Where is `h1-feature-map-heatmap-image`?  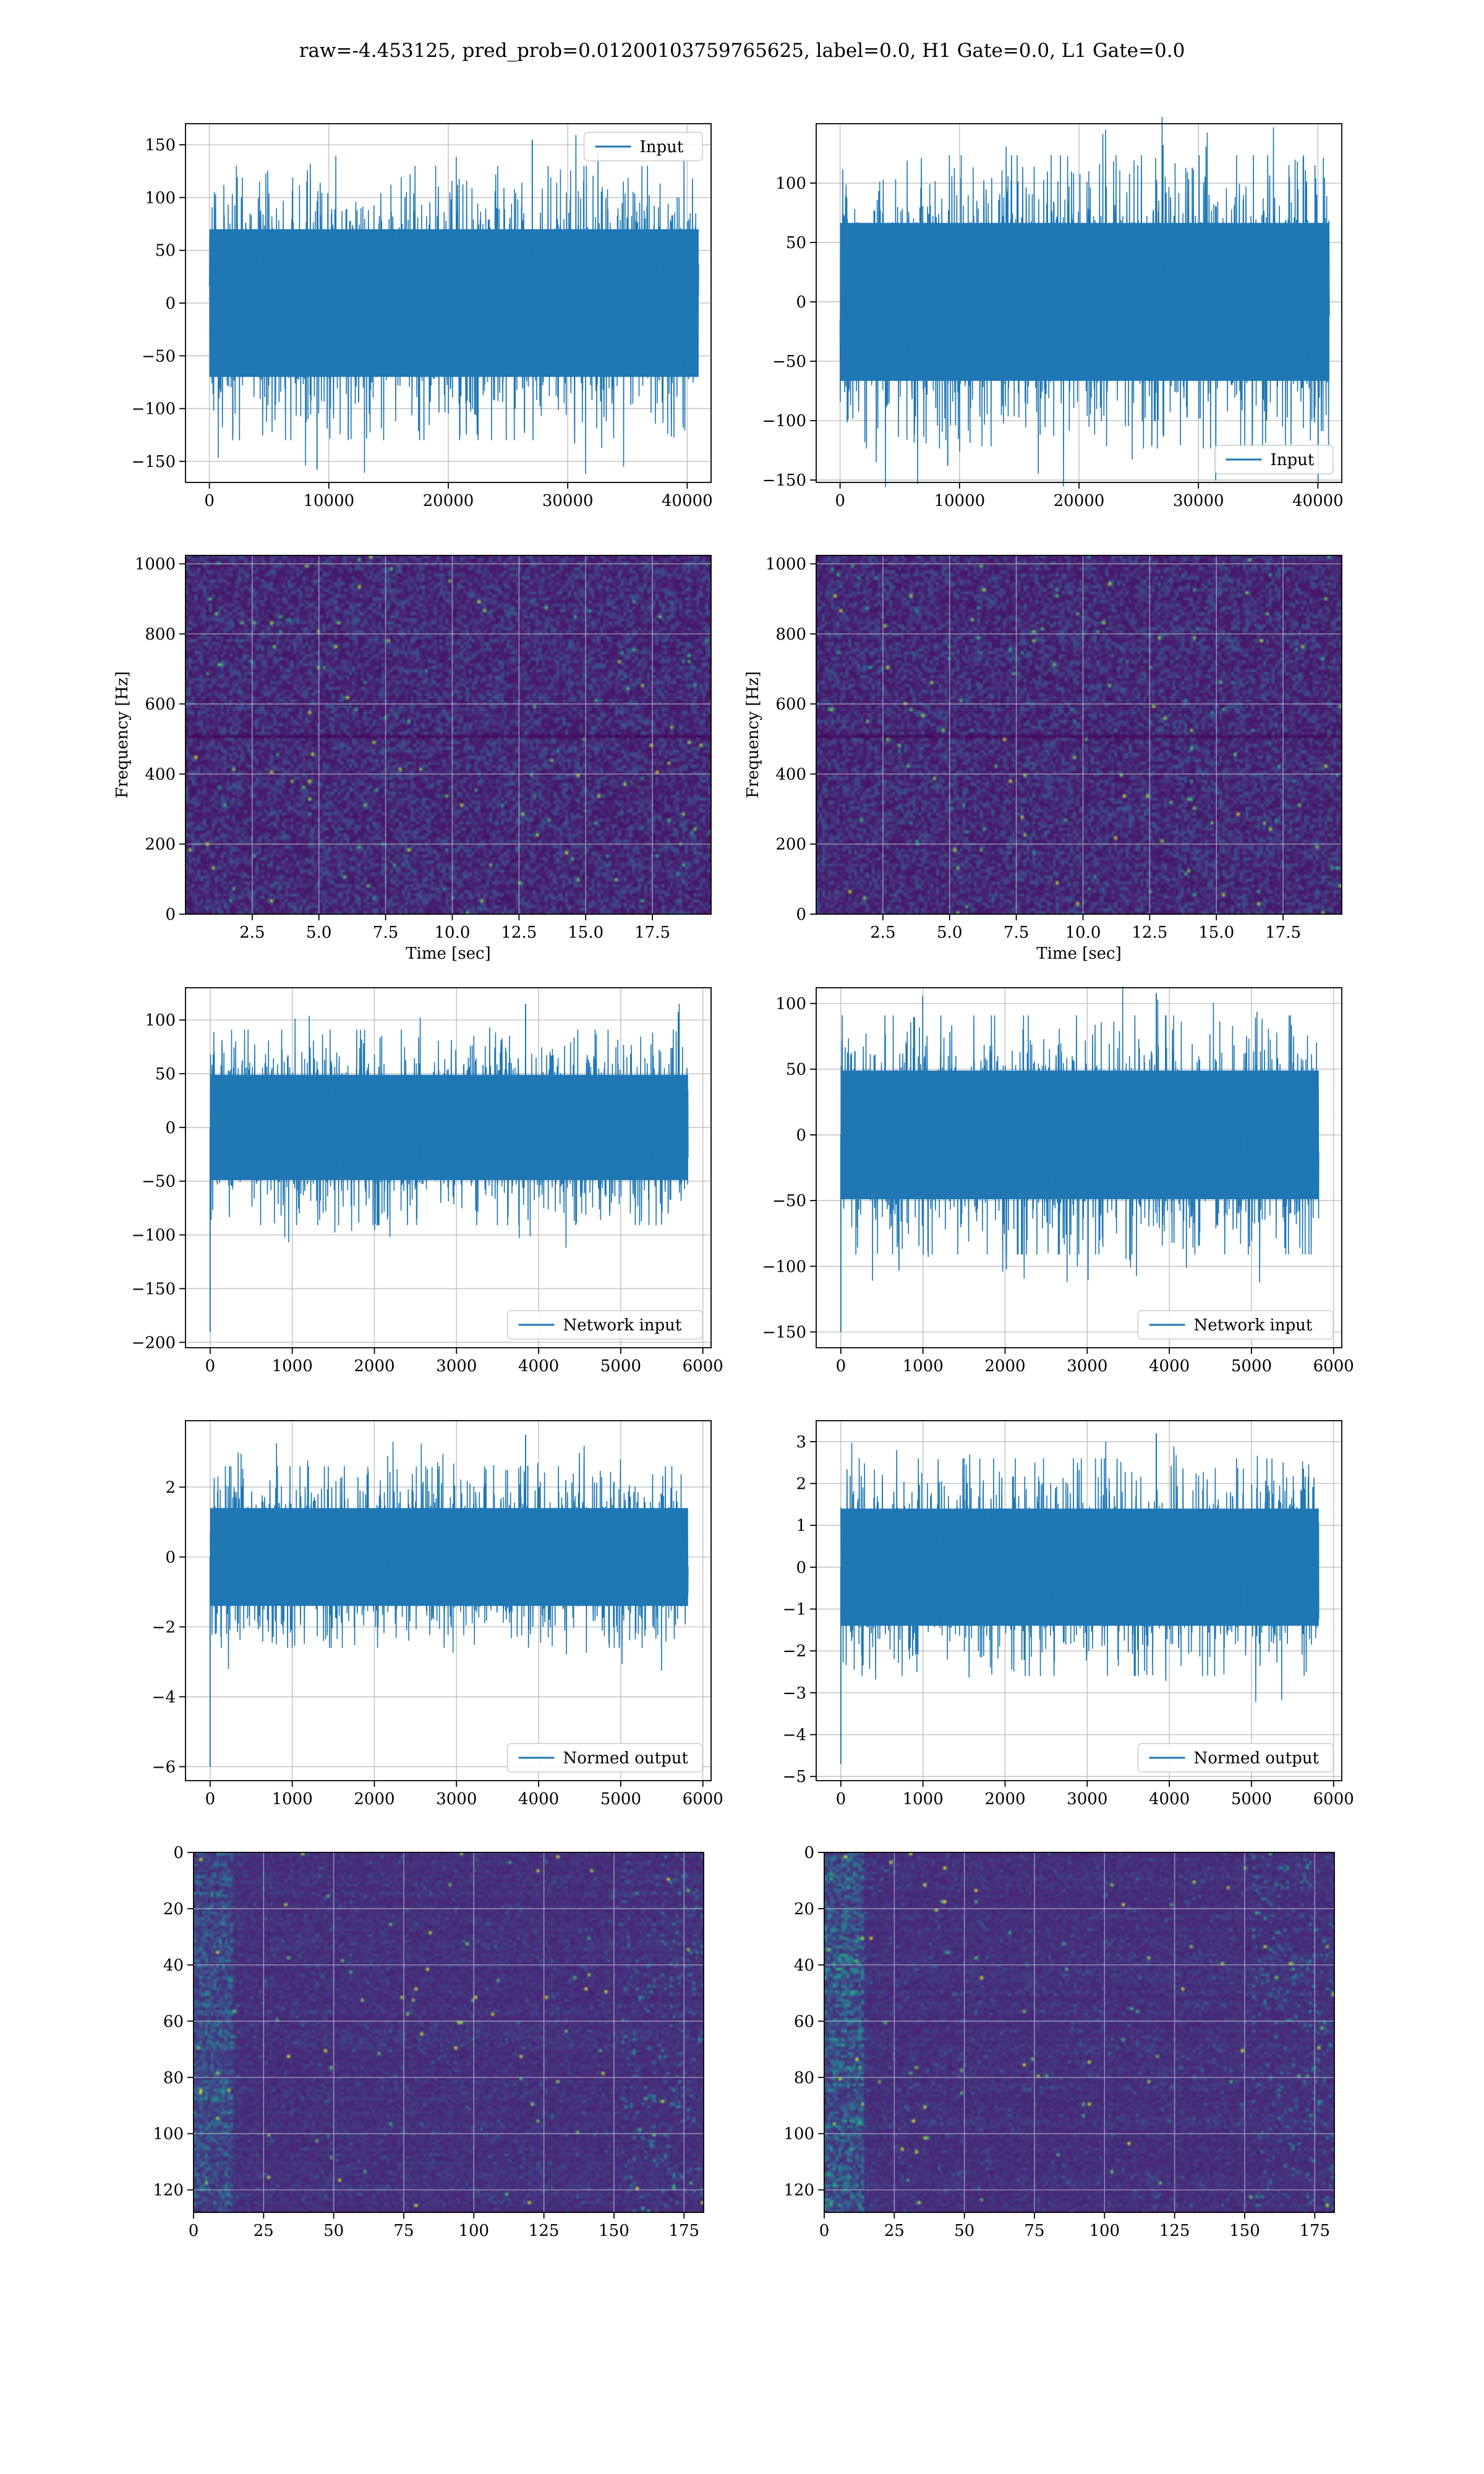 h1-feature-map-heatmap-image is located at coordinates (449, 2032).